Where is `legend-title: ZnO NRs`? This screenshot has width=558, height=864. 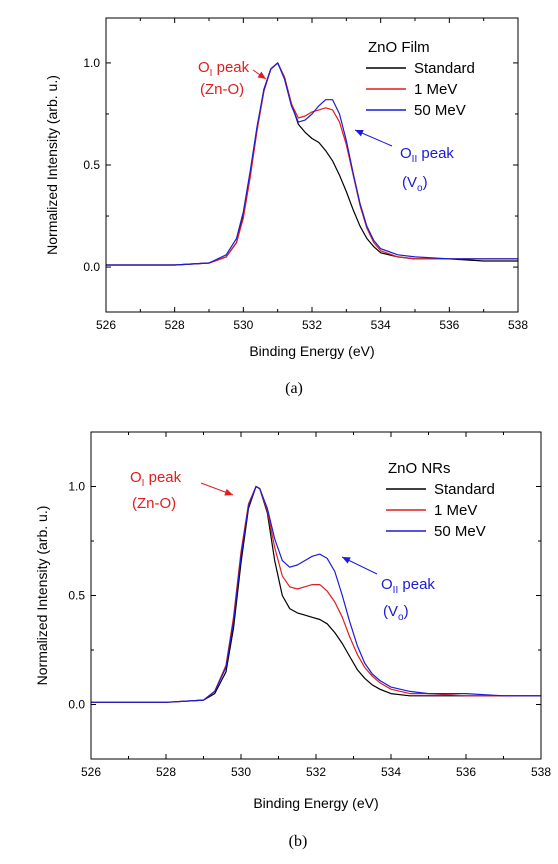
legend-title: ZnO NRs is located at coordinates (419, 468).